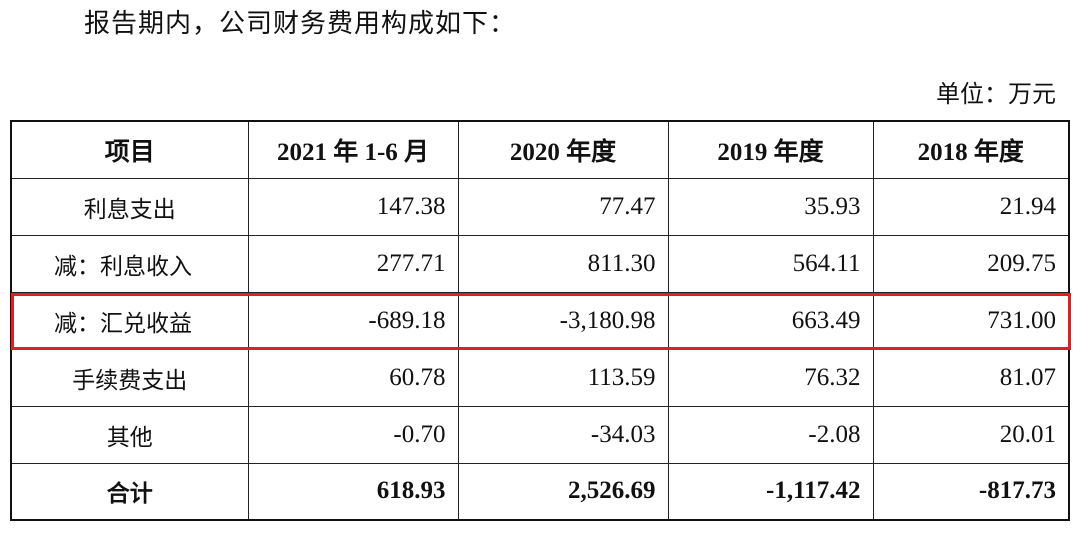 The height and width of the screenshot is (537, 1080). Describe the element at coordinates (770, 320) in the screenshot. I see `cell-value: 663.49` at that location.